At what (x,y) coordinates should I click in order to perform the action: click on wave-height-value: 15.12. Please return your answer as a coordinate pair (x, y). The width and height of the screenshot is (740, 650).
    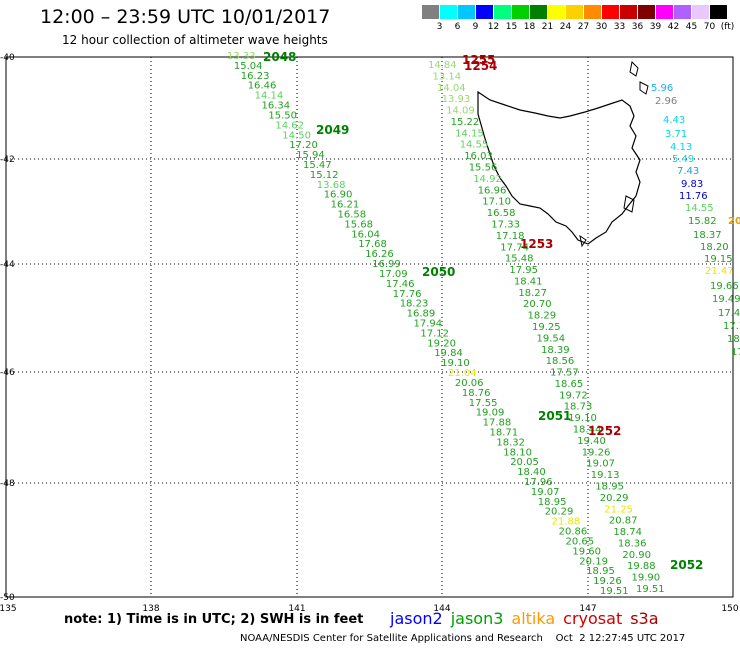
    Looking at the image, I should click on (324, 175).